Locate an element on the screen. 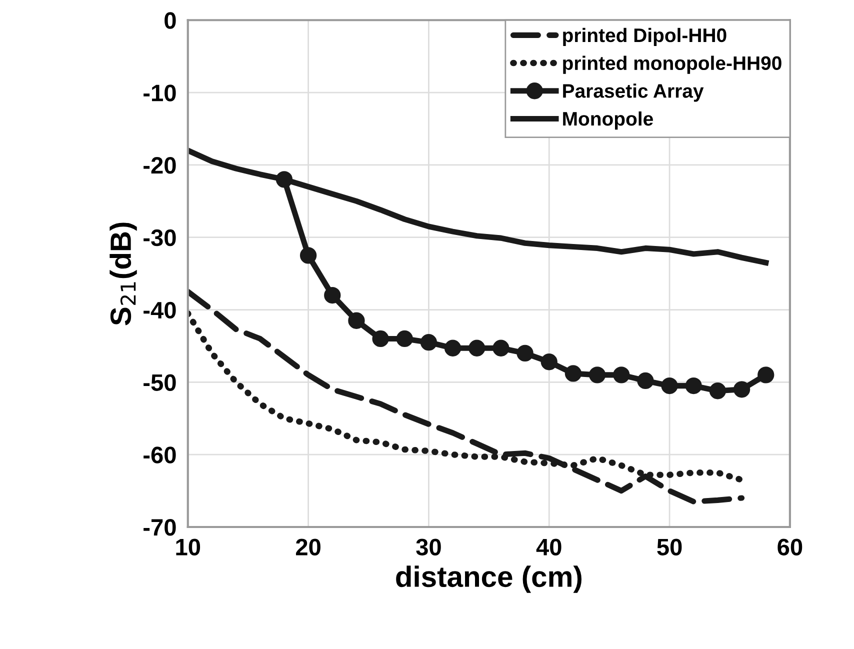 The height and width of the screenshot is (649, 854). y-axis-title: S$_{21}$(dB) is located at coordinates (123, 274).